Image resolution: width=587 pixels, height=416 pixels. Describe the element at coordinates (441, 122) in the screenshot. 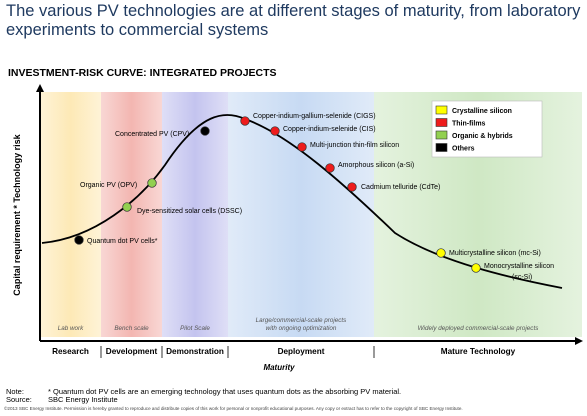

I see `legend-swatch-thin-films` at that location.